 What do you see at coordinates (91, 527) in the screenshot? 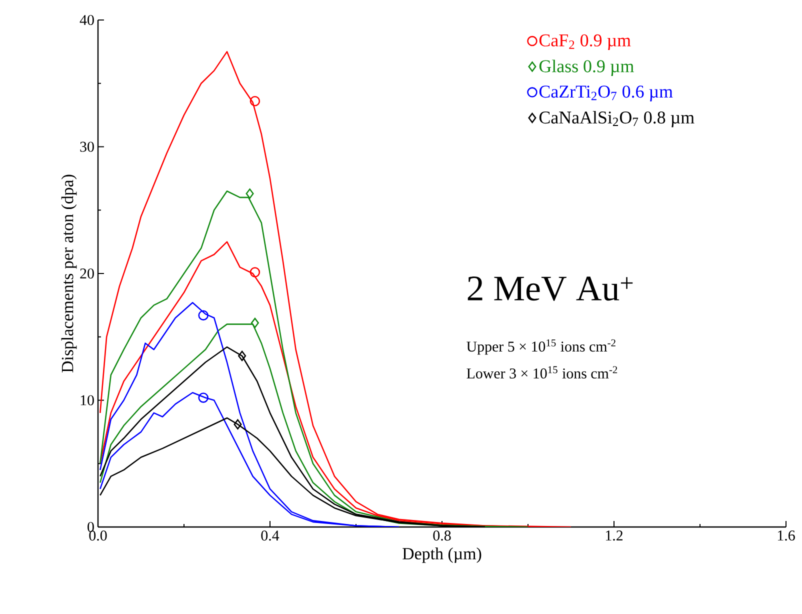
I see `y-tick-label: 0` at bounding box center [91, 527].